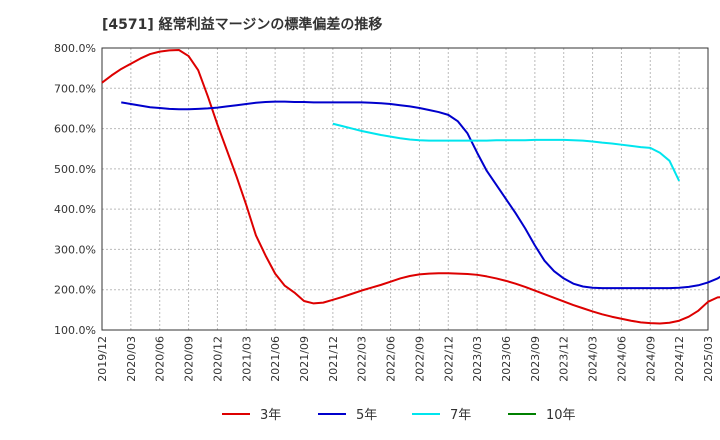  What do you see at coordinates (506, 359) in the screenshot?
I see `x-tick-label: 2023/06` at bounding box center [506, 359].